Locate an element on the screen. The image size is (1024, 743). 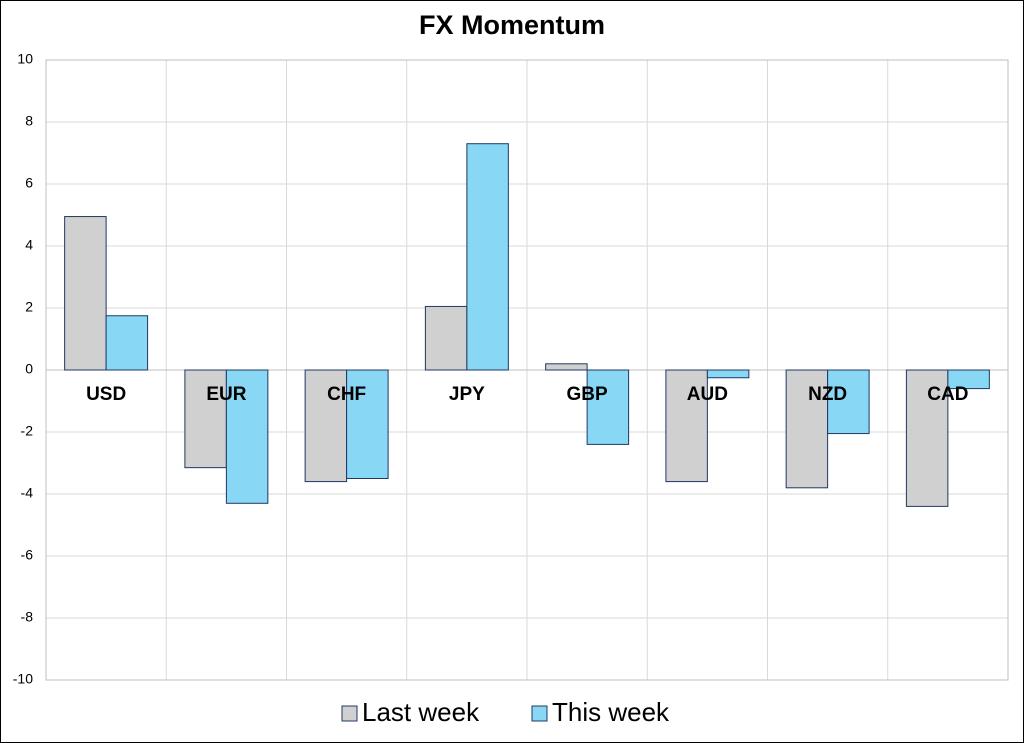
y-tick-label: -4 is located at coordinates (27, 493).